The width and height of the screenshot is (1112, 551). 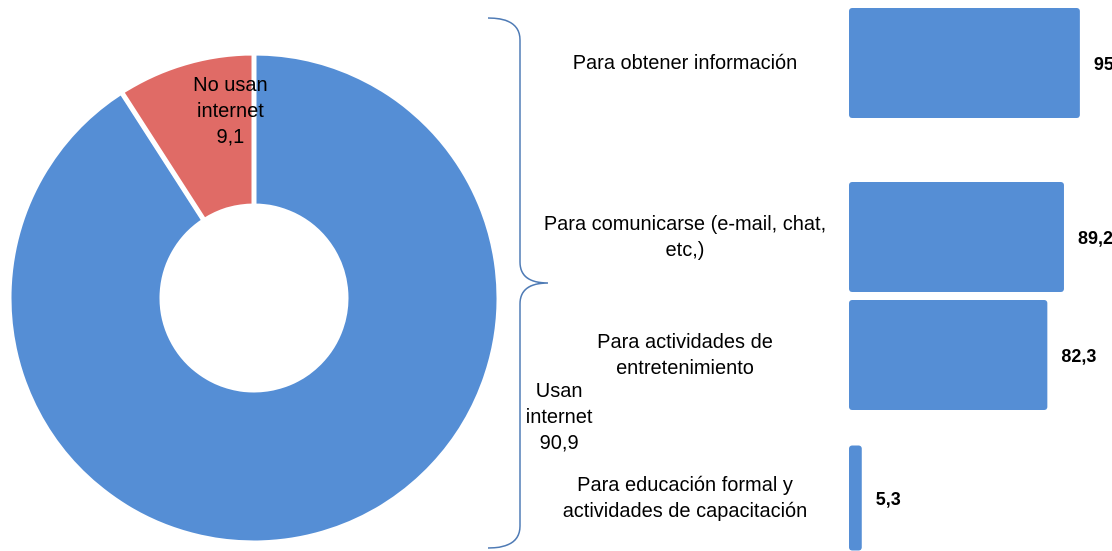 I want to click on segment-label: Usan internet, so click(x=559, y=403).